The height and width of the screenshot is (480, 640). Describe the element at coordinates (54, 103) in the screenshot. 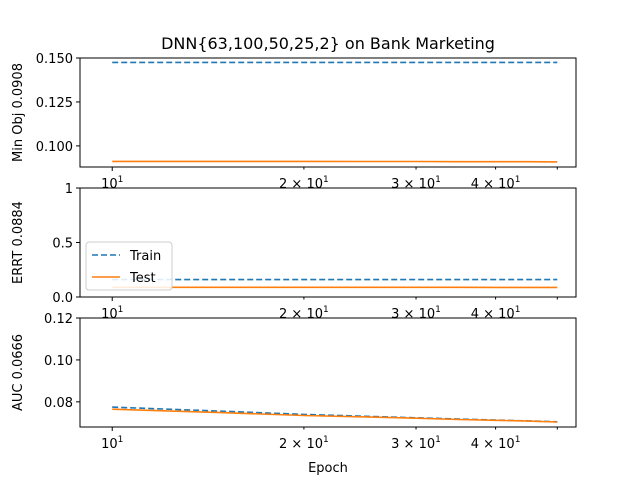

I see `y-tick-label: 0.125` at that location.